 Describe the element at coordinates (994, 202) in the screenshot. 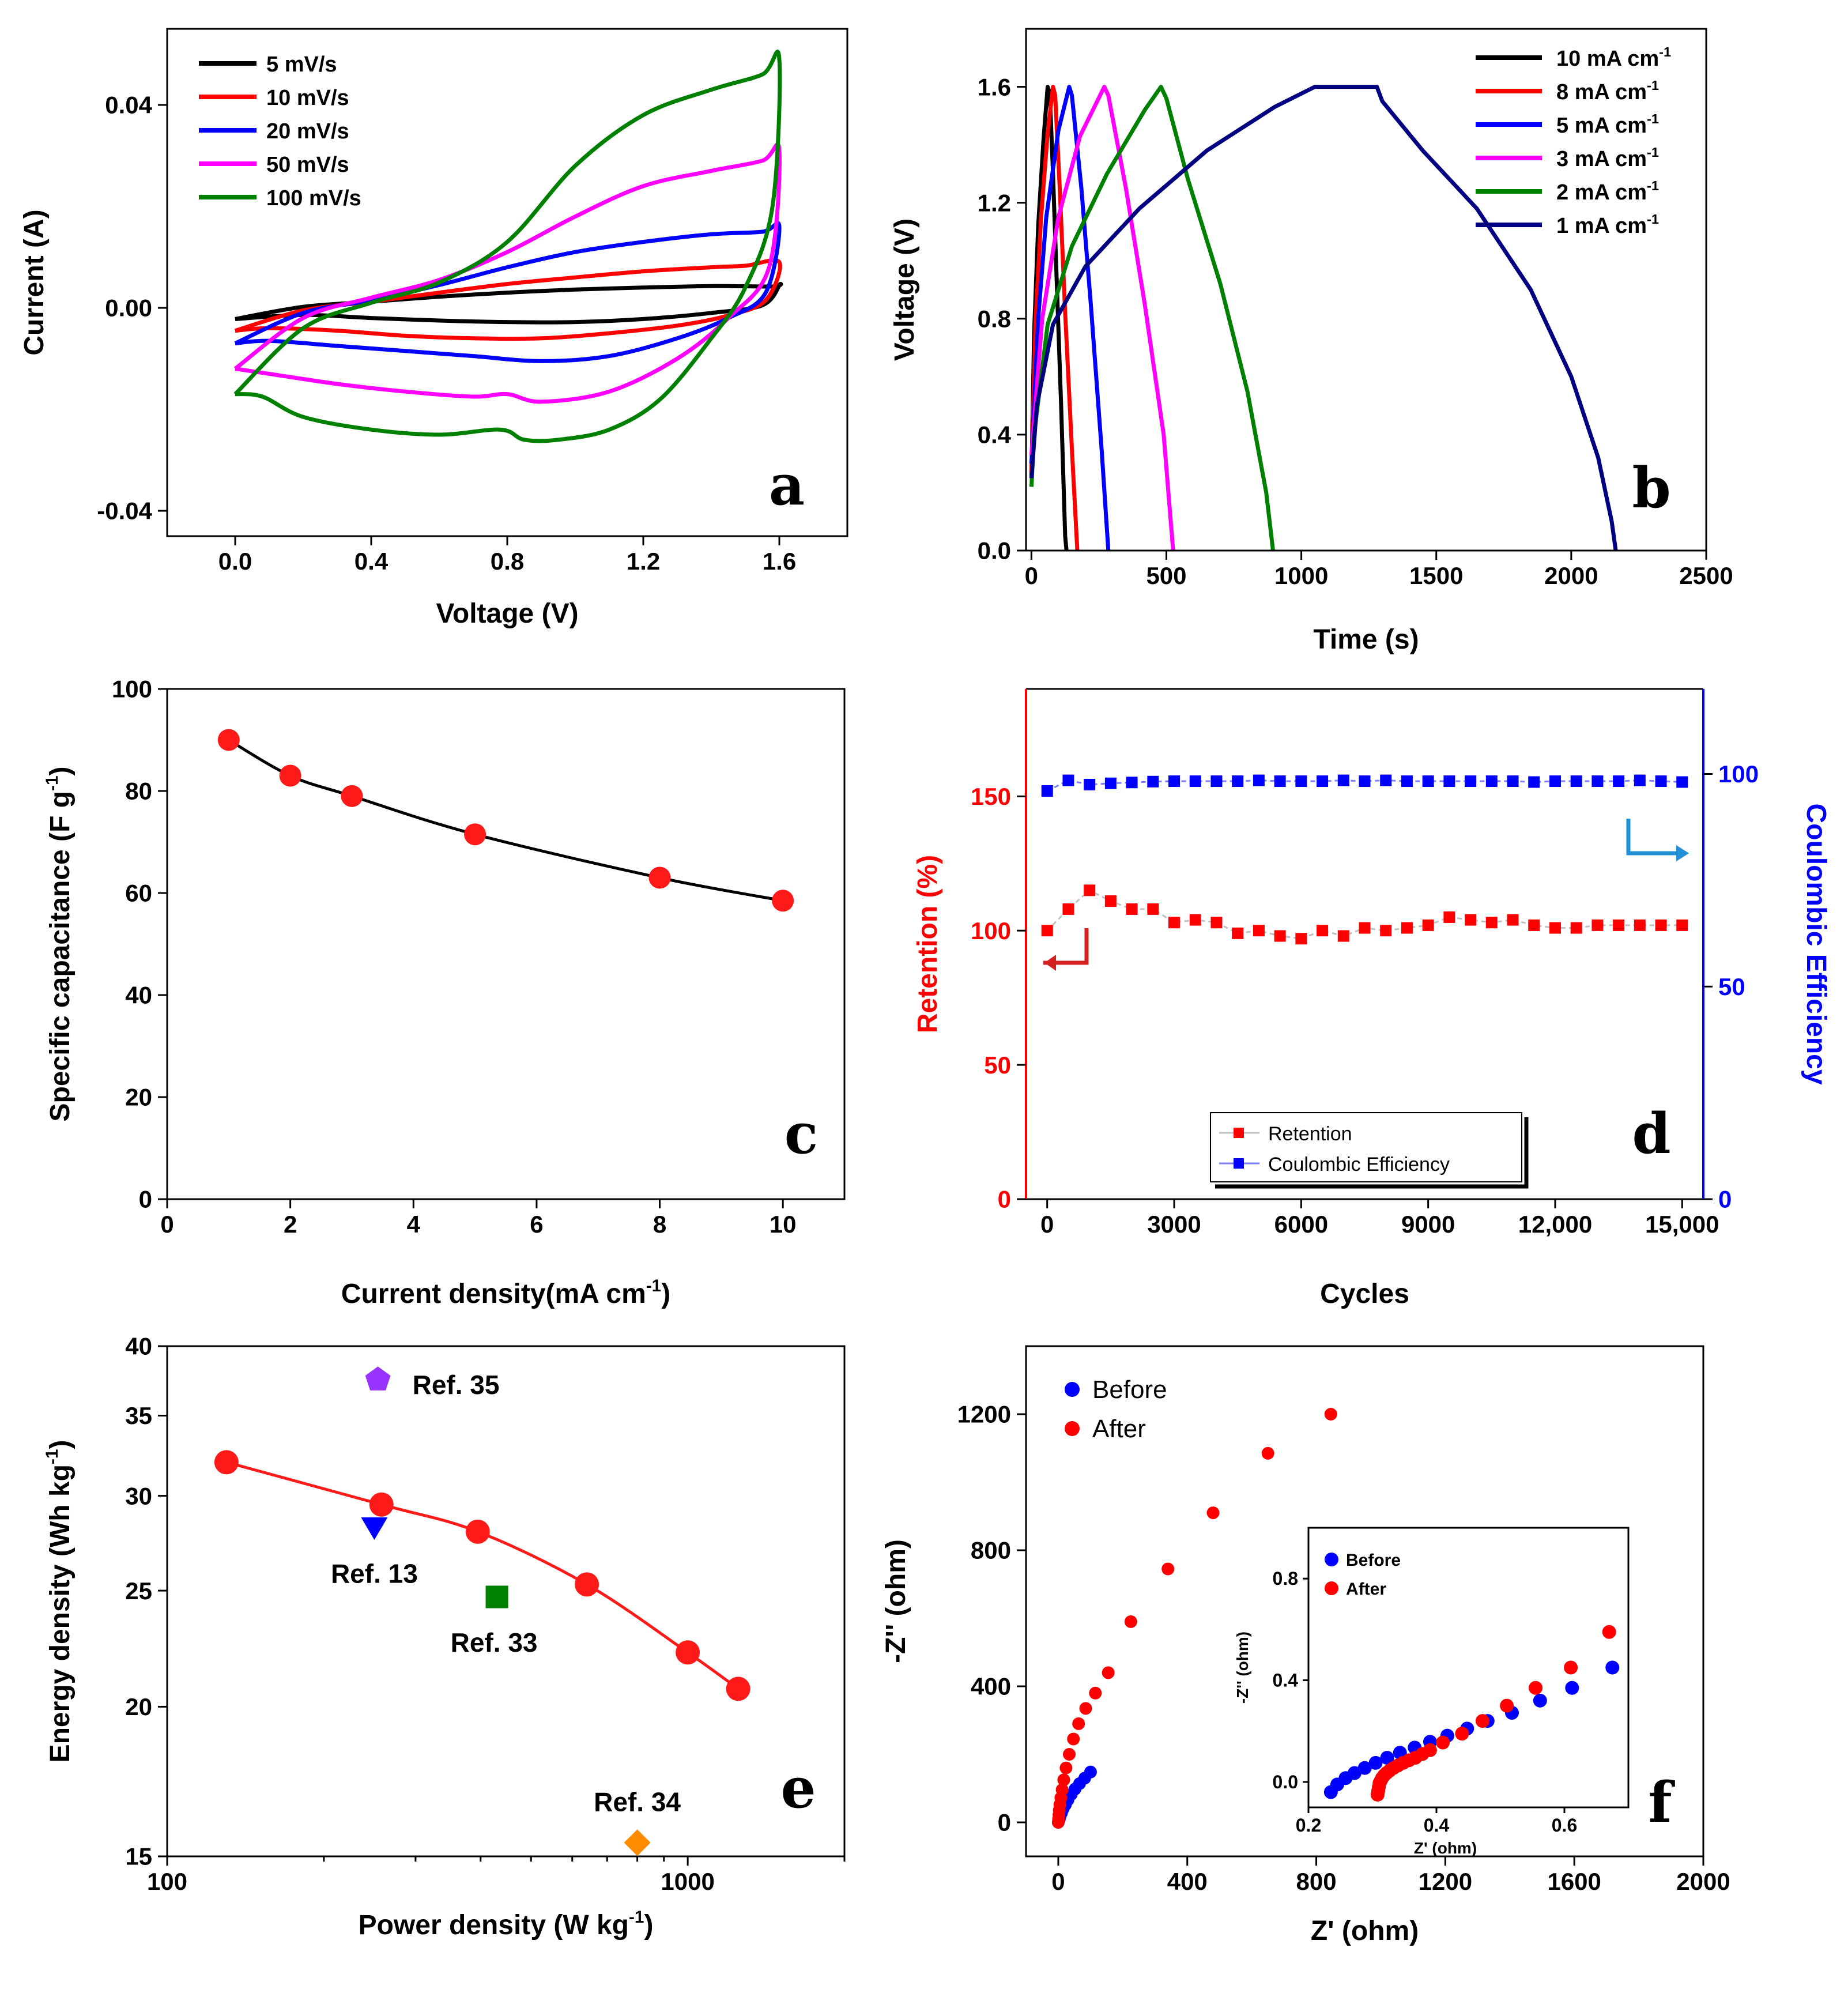

I see `y-tick-label: 1.2` at that location.